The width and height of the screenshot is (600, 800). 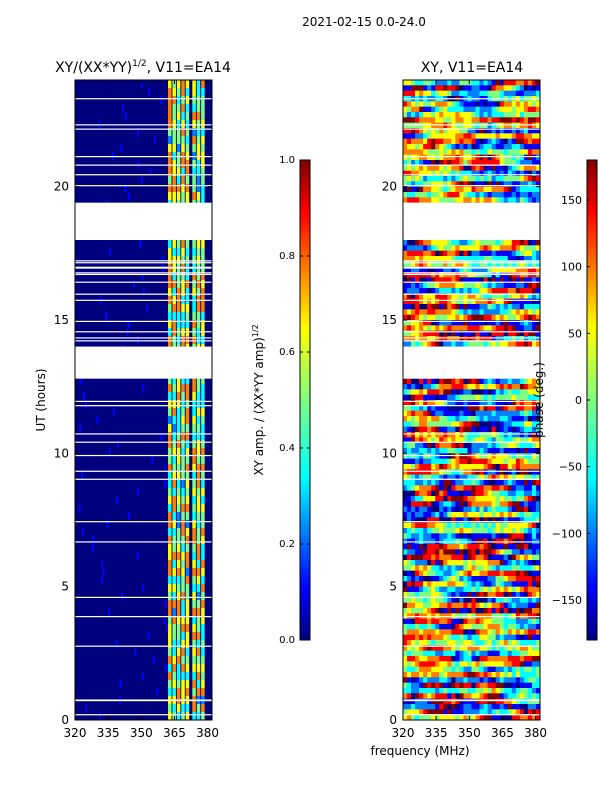 What do you see at coordinates (502, 733) in the screenshot?
I see `x-tick-label: 365` at bounding box center [502, 733].